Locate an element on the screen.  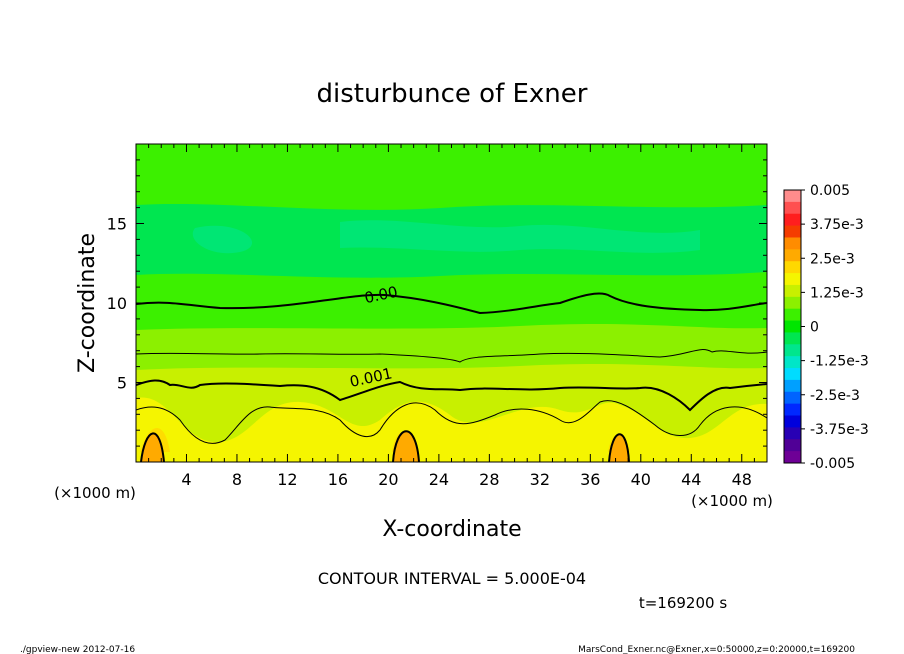
colorbar-label: 1.25e-3 is located at coordinates (837, 293).